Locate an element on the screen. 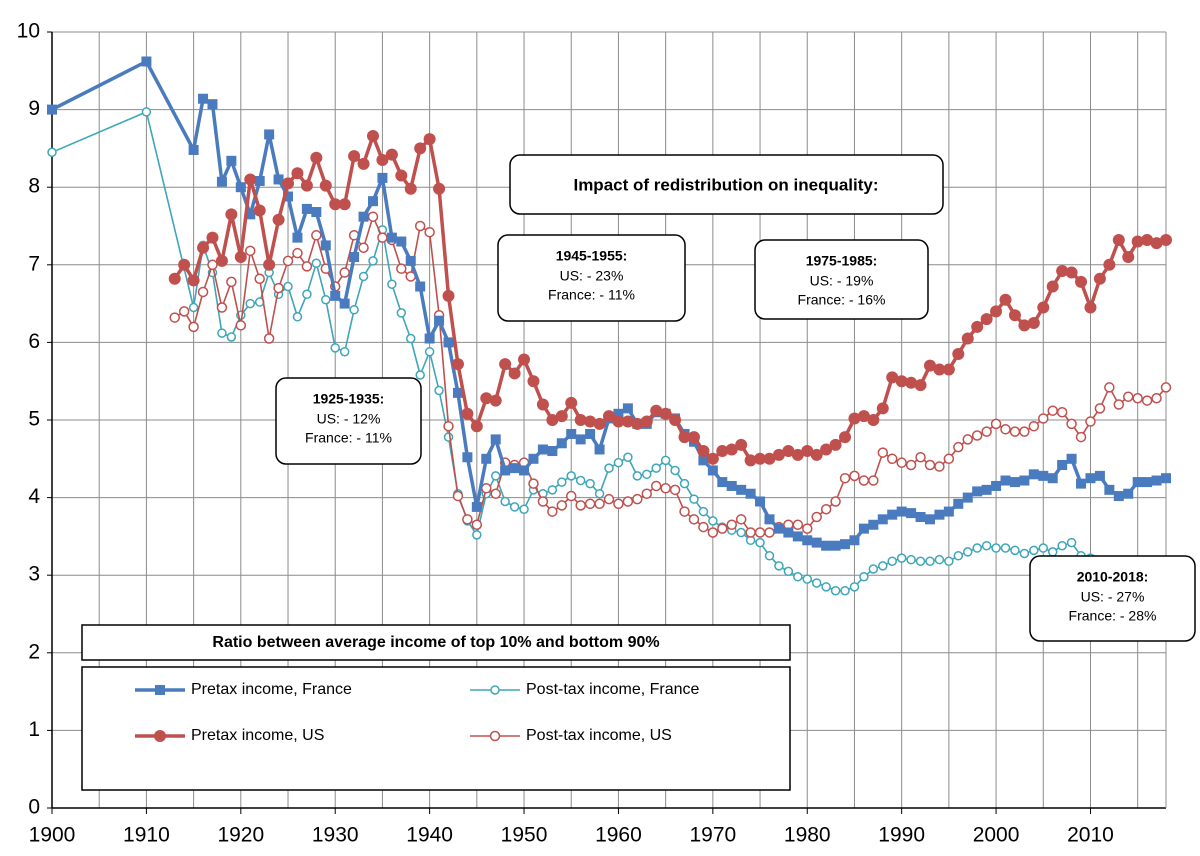 This screenshot has height=856, width=1200. x-tick-label: 2000 is located at coordinates (996, 835).